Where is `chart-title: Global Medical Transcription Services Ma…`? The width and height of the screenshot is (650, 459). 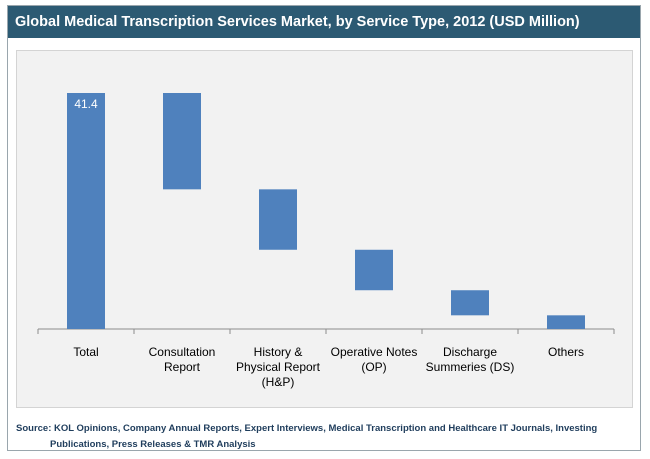
chart-title: Global Medical Transcription Services Ma… is located at coordinates (324, 22).